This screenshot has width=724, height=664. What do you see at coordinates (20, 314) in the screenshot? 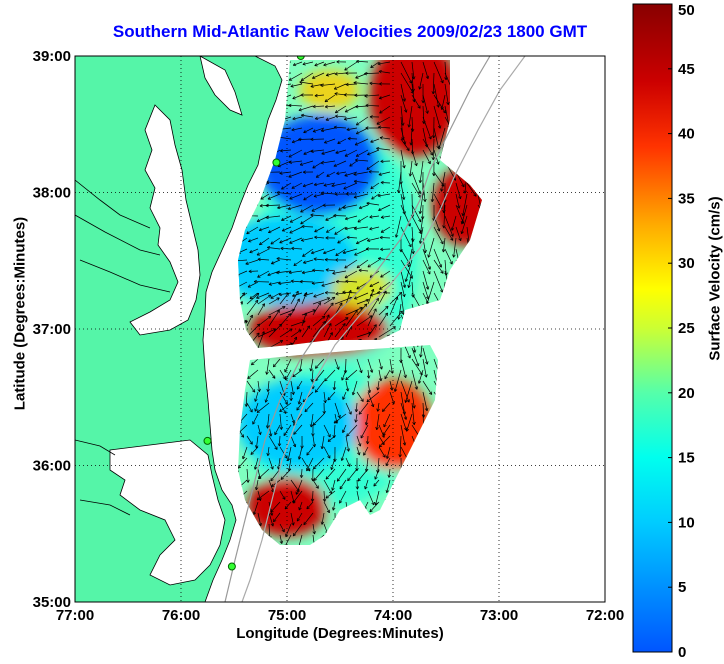
I see `y-axis-label: Latitude (Degrees:Minutes)` at bounding box center [20, 314].